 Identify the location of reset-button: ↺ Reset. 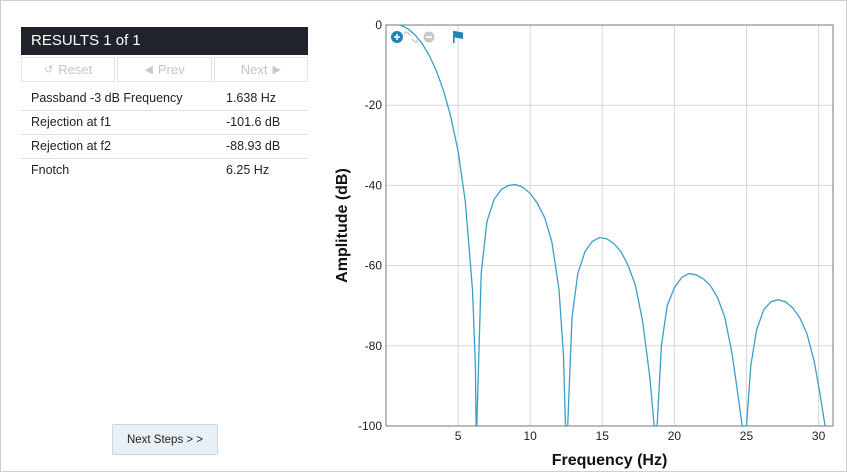
(68, 69).